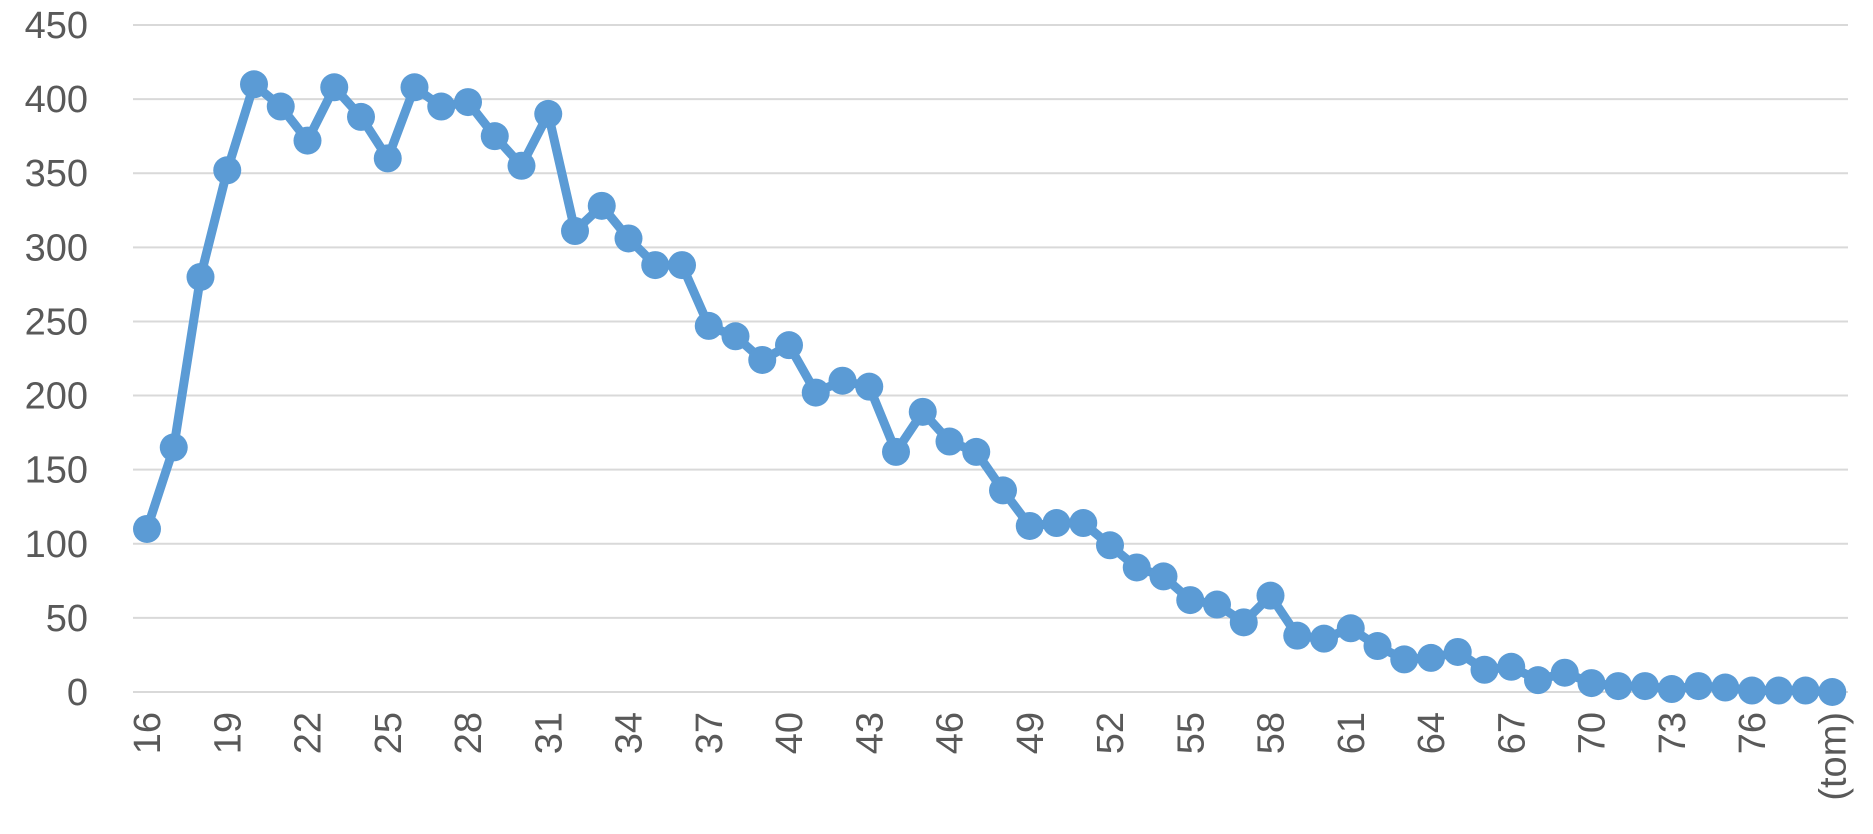 The height and width of the screenshot is (834, 1873). What do you see at coordinates (1833, 756) in the screenshot?
I see `x-tick-label: (tom)` at bounding box center [1833, 756].